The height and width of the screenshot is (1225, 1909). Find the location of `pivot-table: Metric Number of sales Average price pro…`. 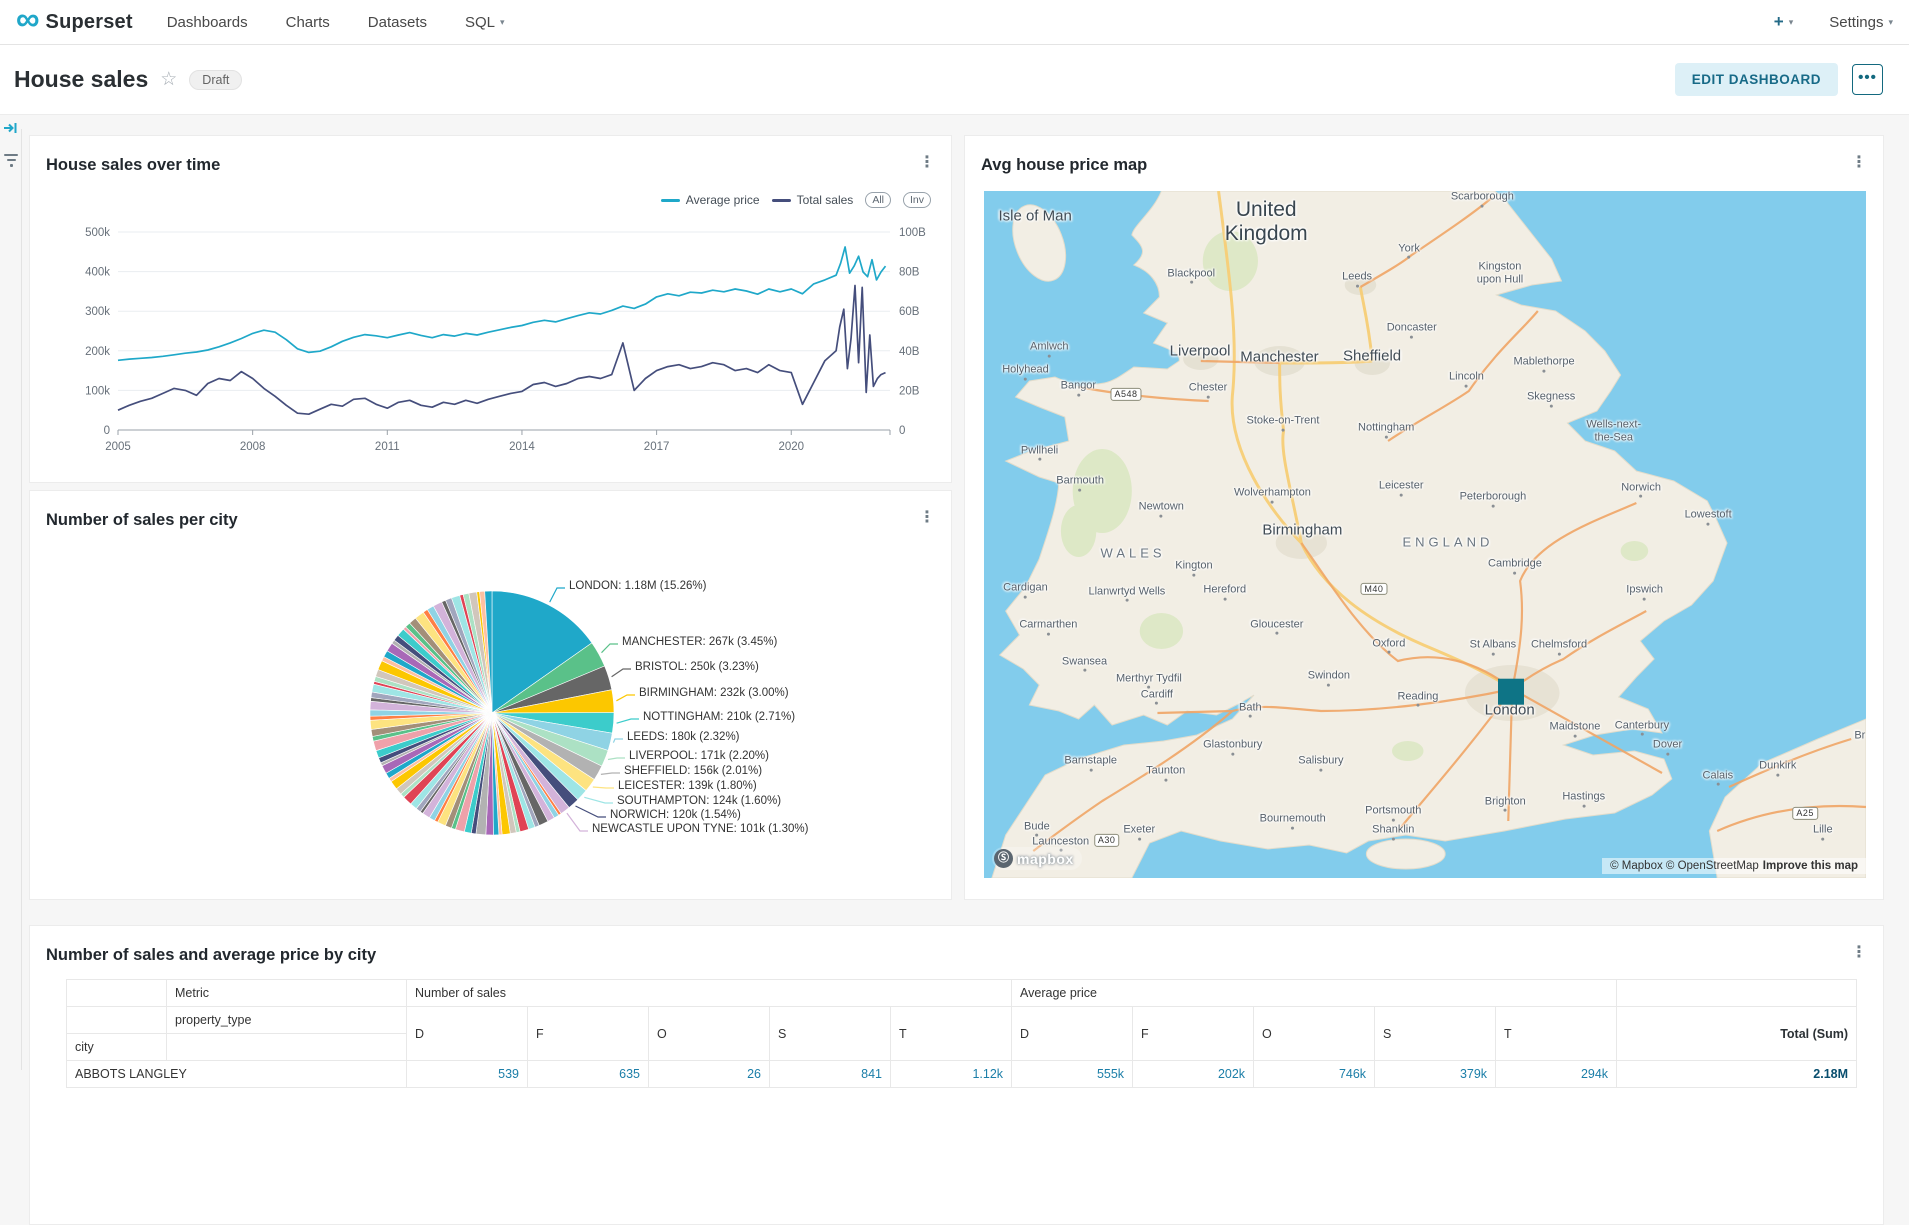

pivot-table: Metric Number of sales Average price pro… is located at coordinates (962, 1033).